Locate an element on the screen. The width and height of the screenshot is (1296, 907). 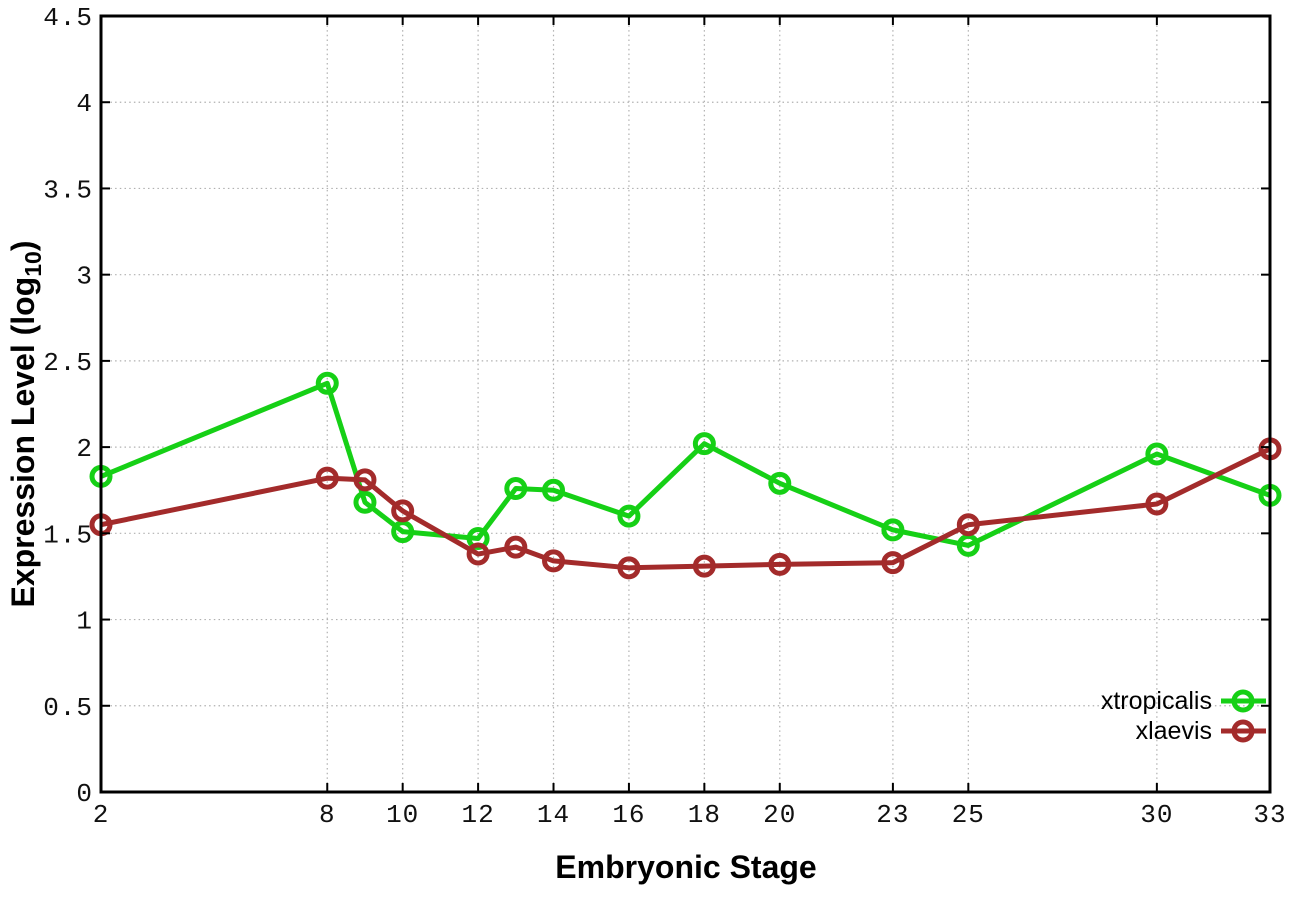
x-tick-label: 16 is located at coordinates (628, 815).